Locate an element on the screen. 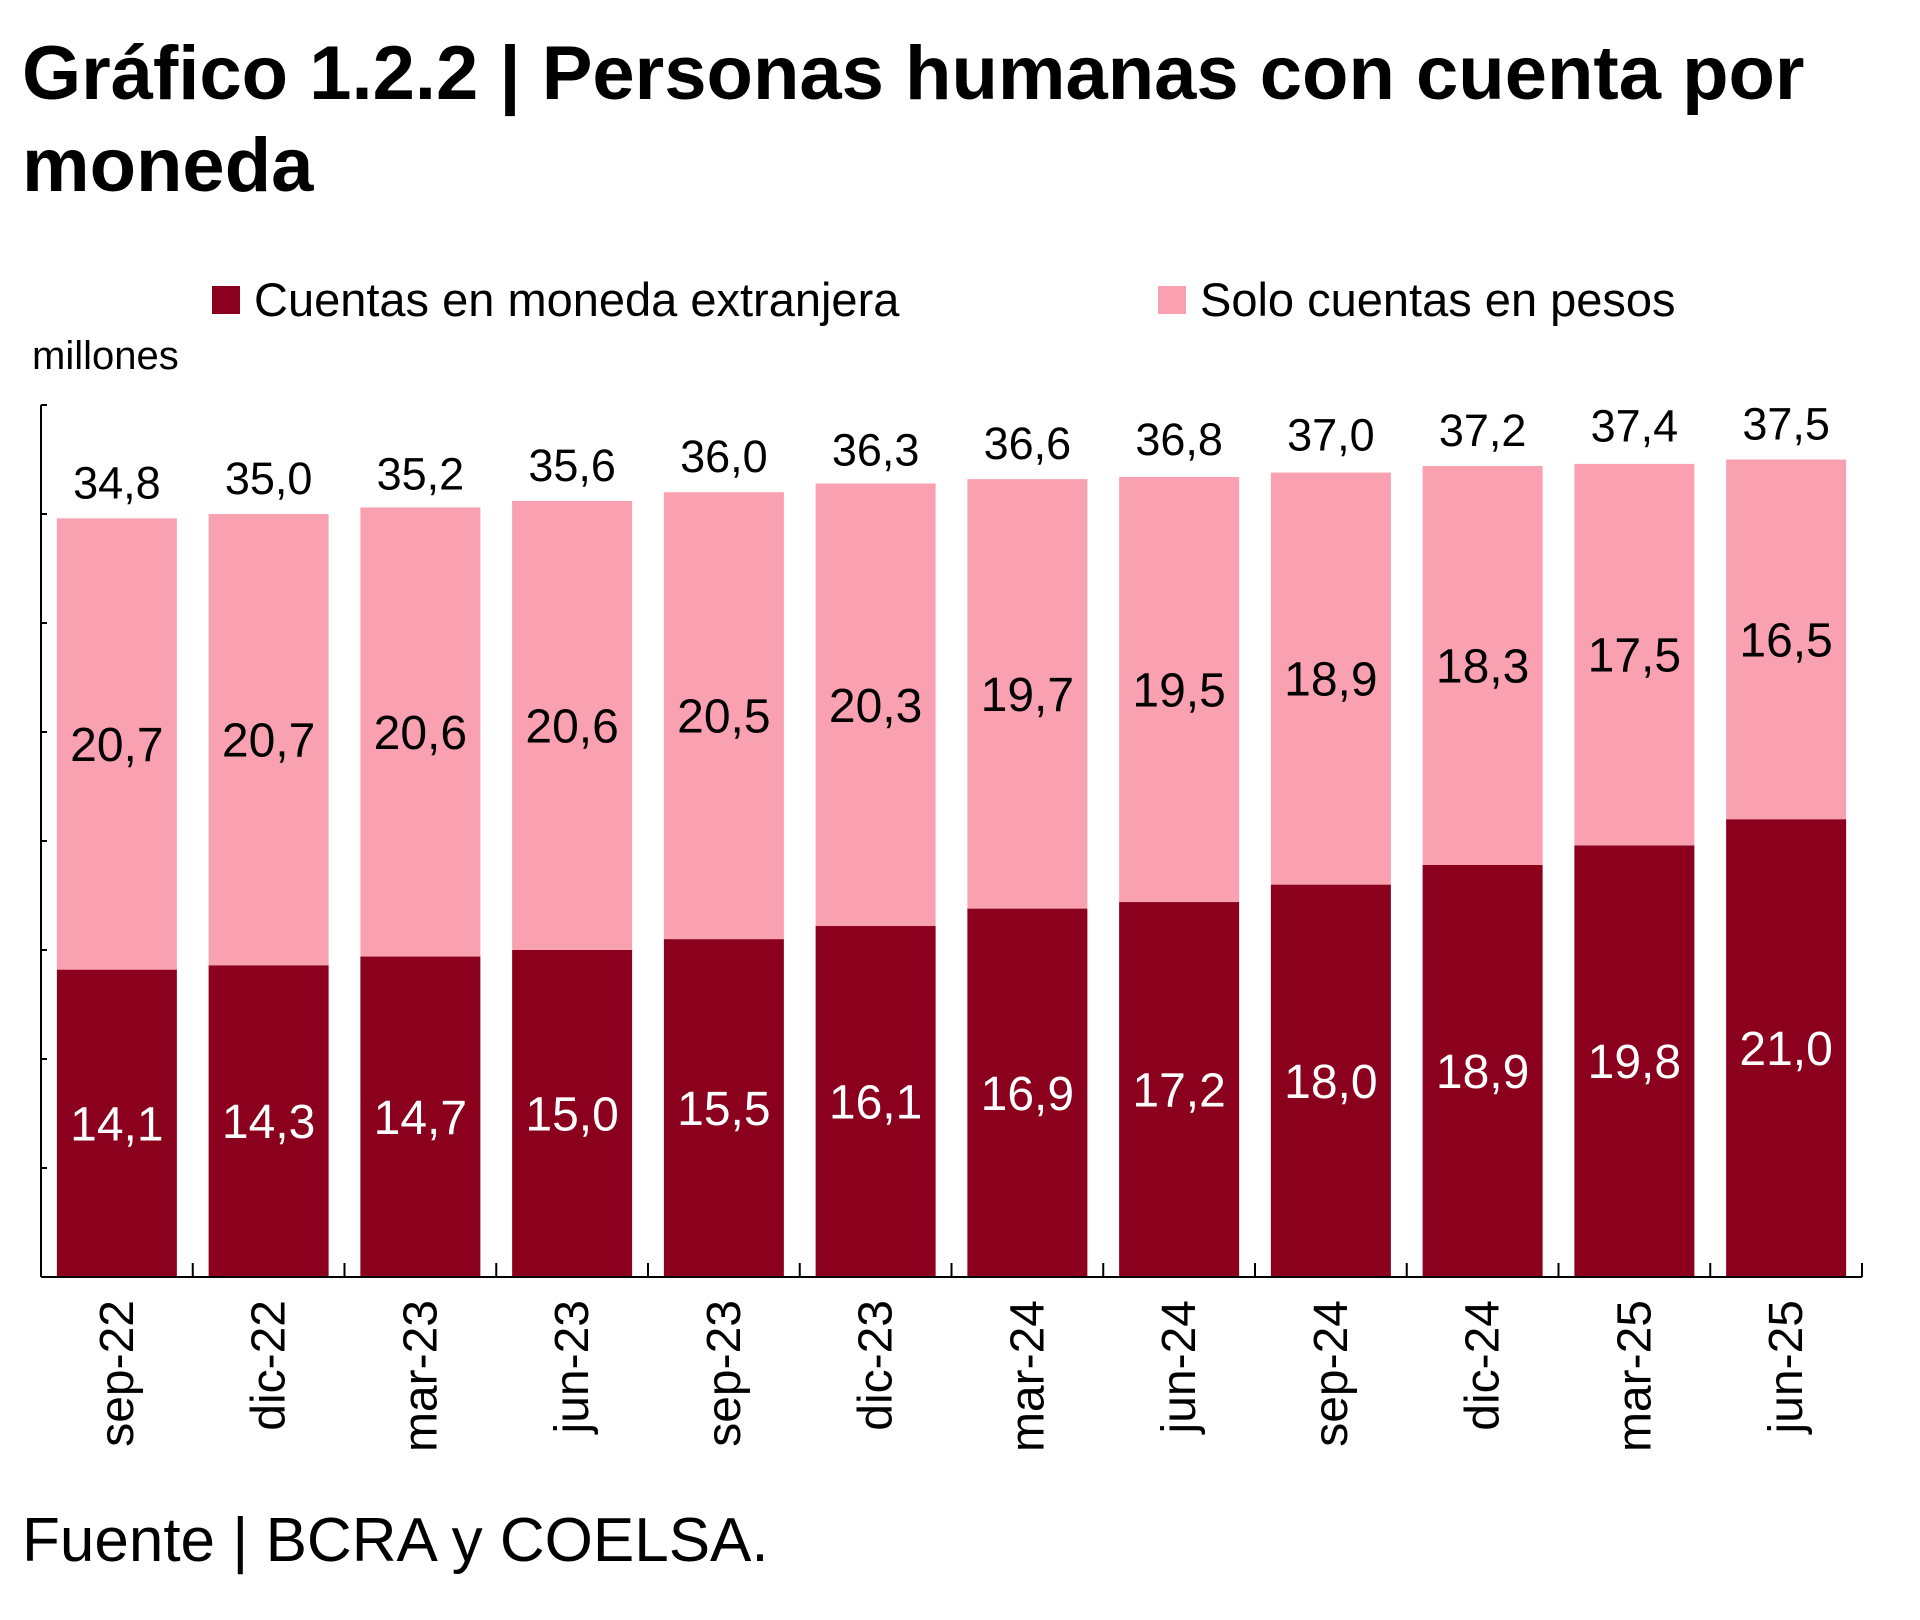  data-label: 19,5 is located at coordinates (1178, 690).